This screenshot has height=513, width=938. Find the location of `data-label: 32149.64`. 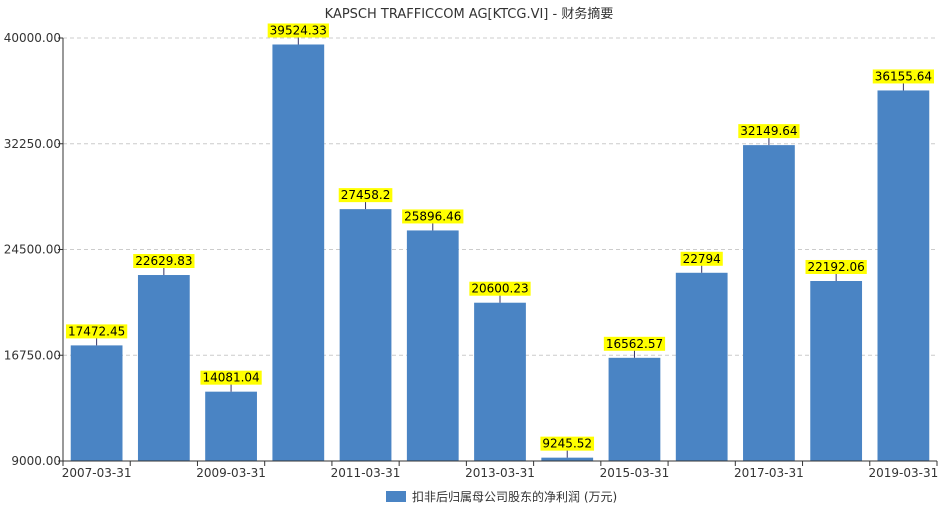

data-label: 32149.64 is located at coordinates (768, 131).